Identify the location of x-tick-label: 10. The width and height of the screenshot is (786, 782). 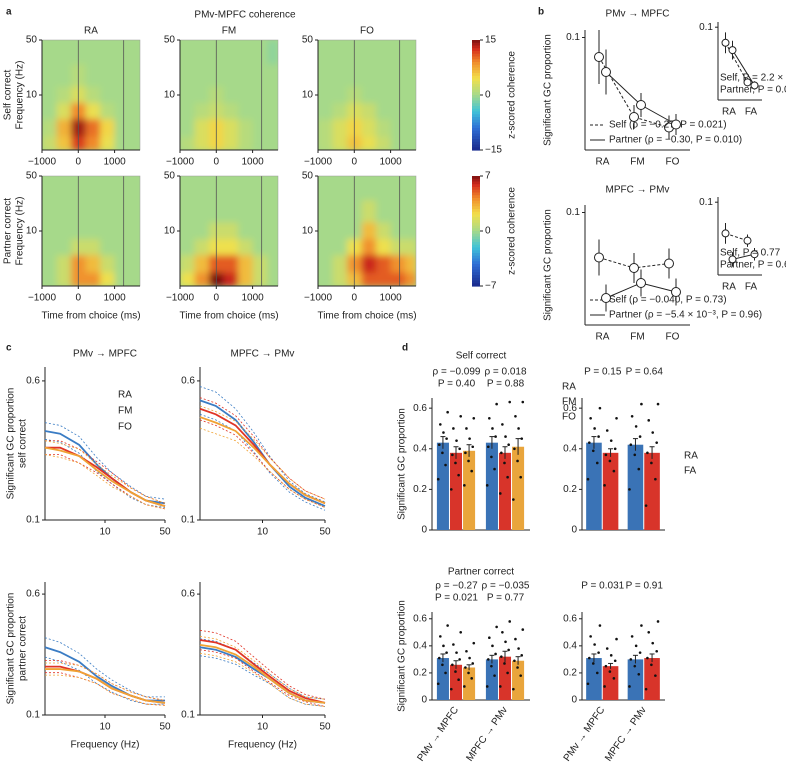
(105, 727).